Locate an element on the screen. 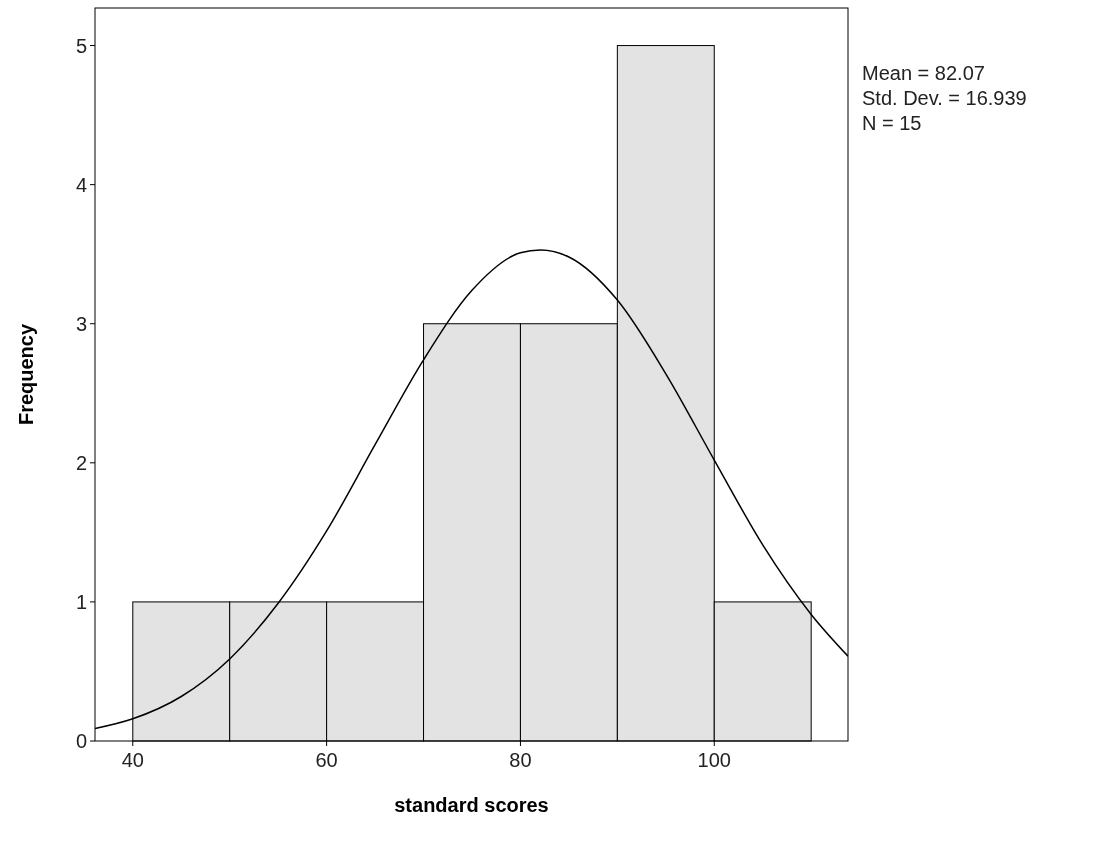  y-tick-label: 4 is located at coordinates (81, 184).